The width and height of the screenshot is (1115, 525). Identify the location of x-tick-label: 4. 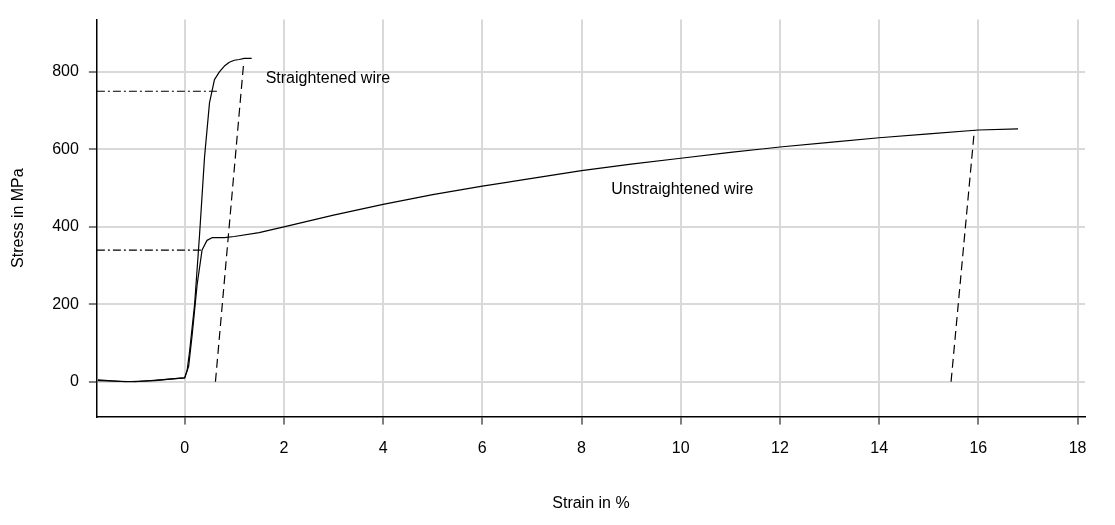
(383, 447).